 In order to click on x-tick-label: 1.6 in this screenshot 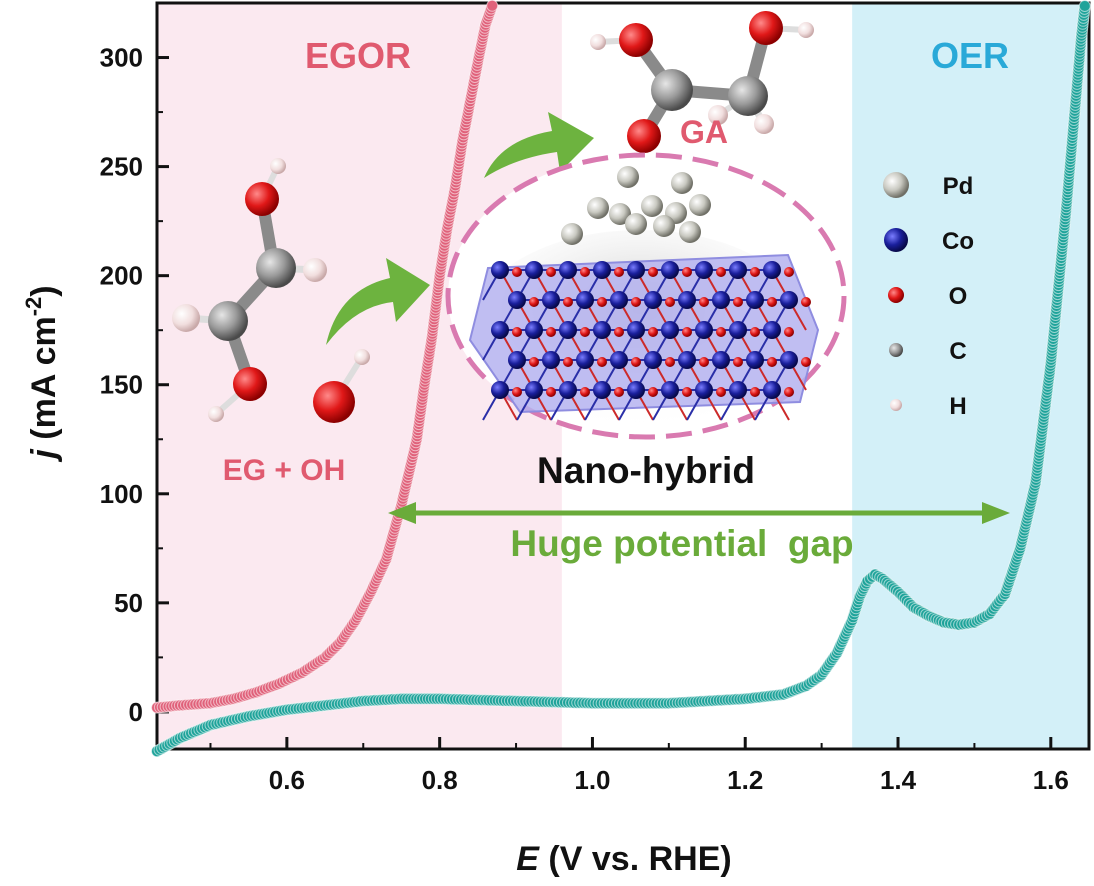, I will do `click(1051, 780)`.